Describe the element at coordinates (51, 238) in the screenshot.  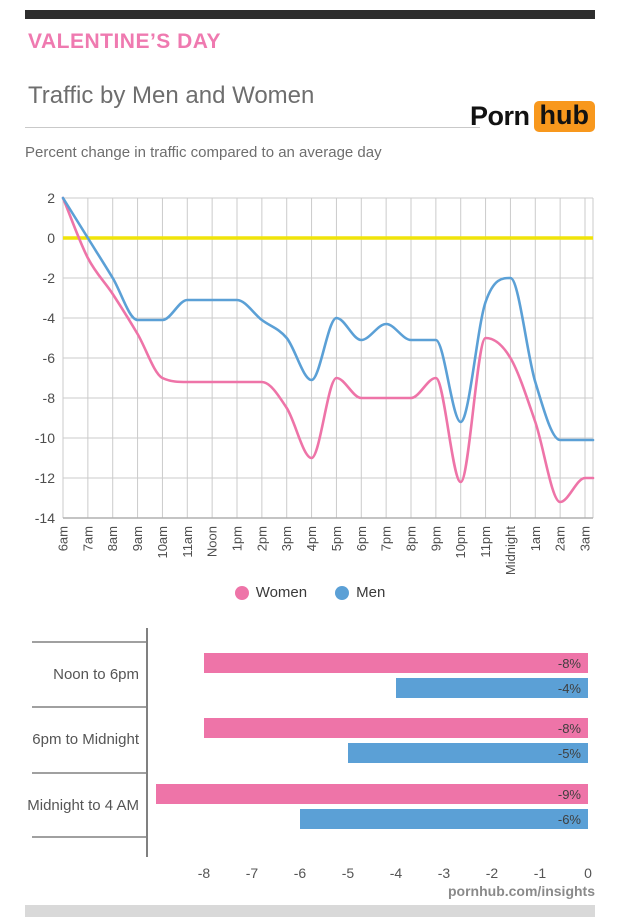
I see `y-axis-label: 0` at that location.